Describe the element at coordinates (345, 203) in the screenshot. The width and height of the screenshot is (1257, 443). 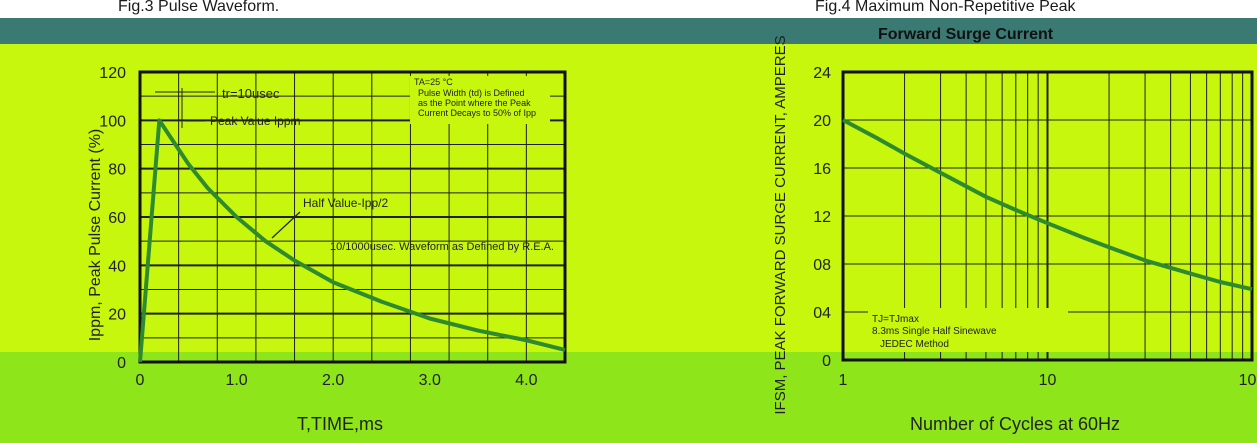
I see `annotation-half: Half Value-Ipp/2` at that location.